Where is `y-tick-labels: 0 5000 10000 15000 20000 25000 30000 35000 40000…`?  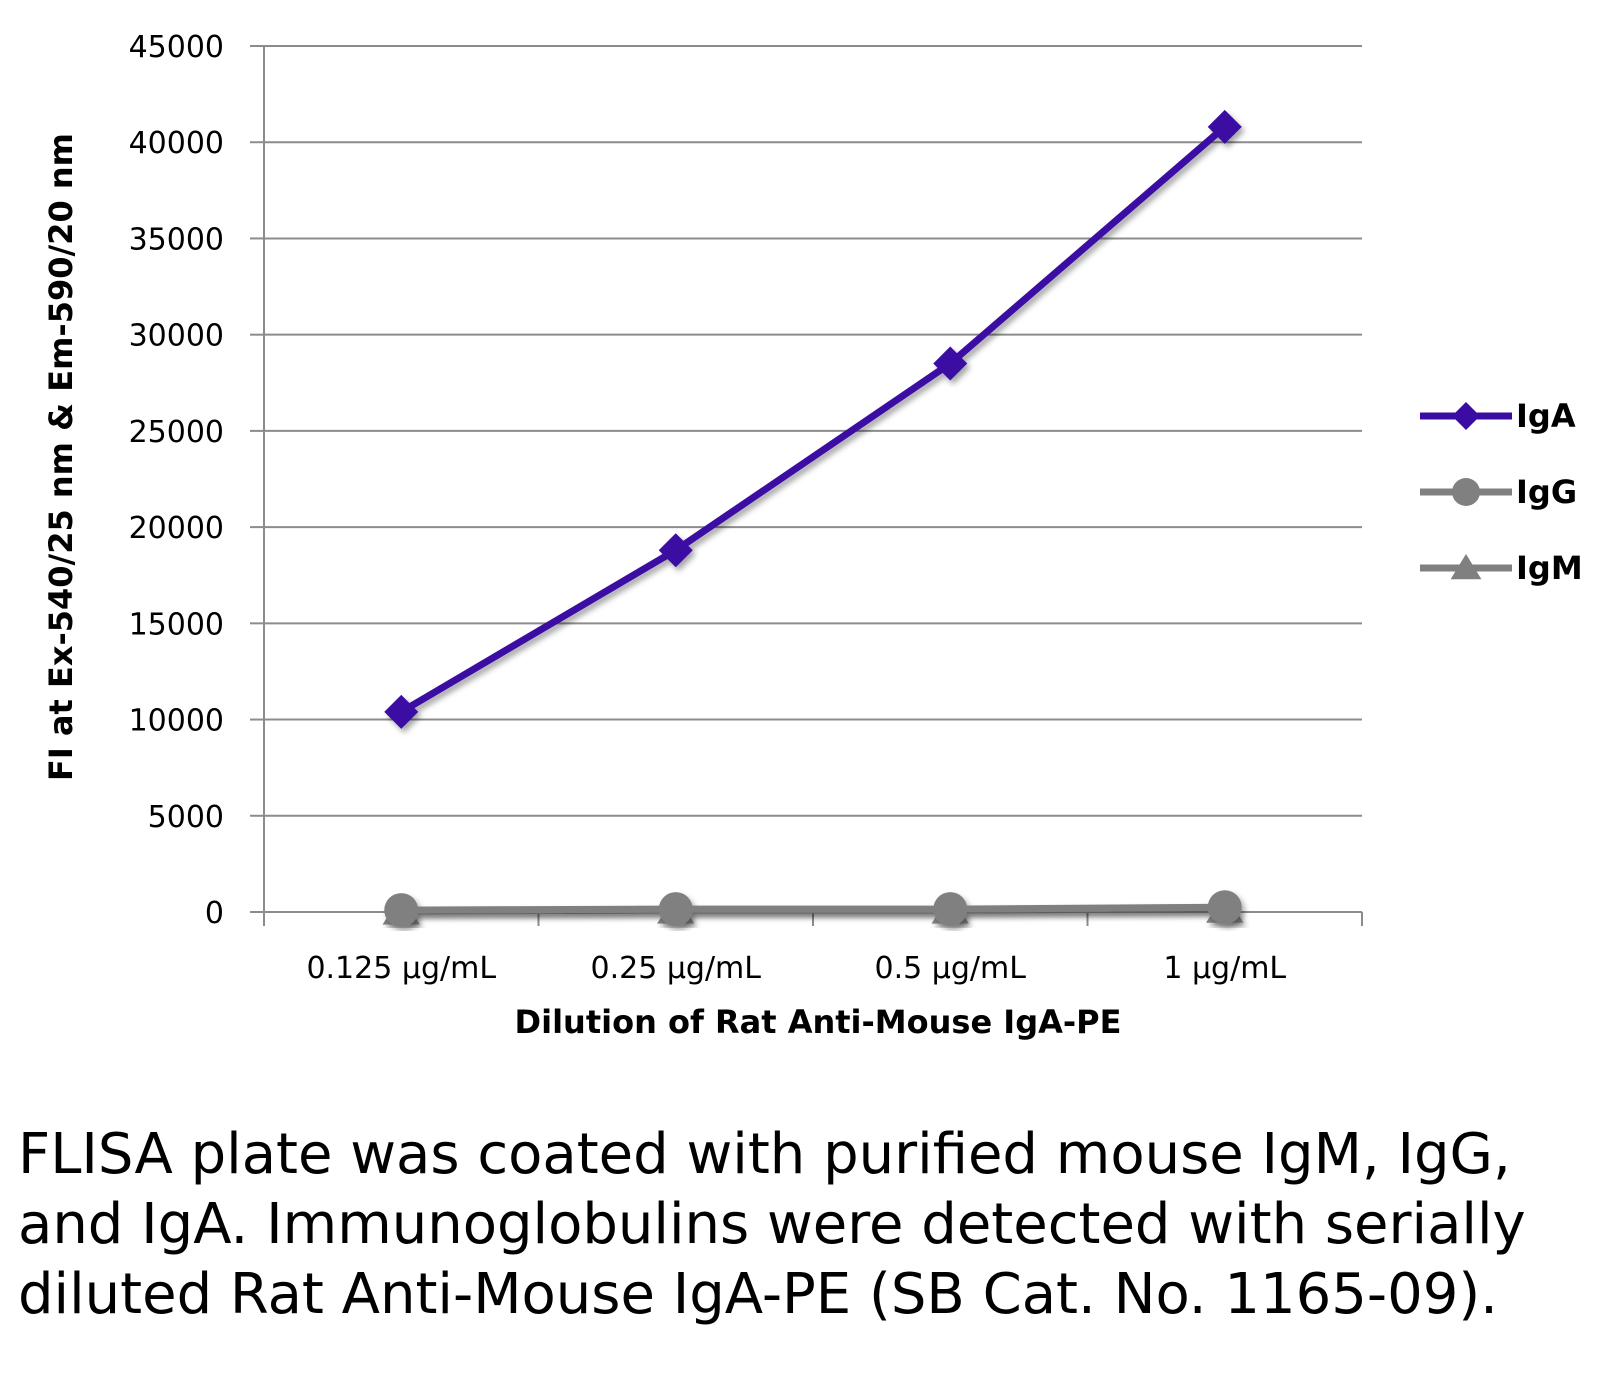
y-tick-labels: 0 5000 10000 15000 20000 25000 30000 35000 40000… is located at coordinates (176, 480).